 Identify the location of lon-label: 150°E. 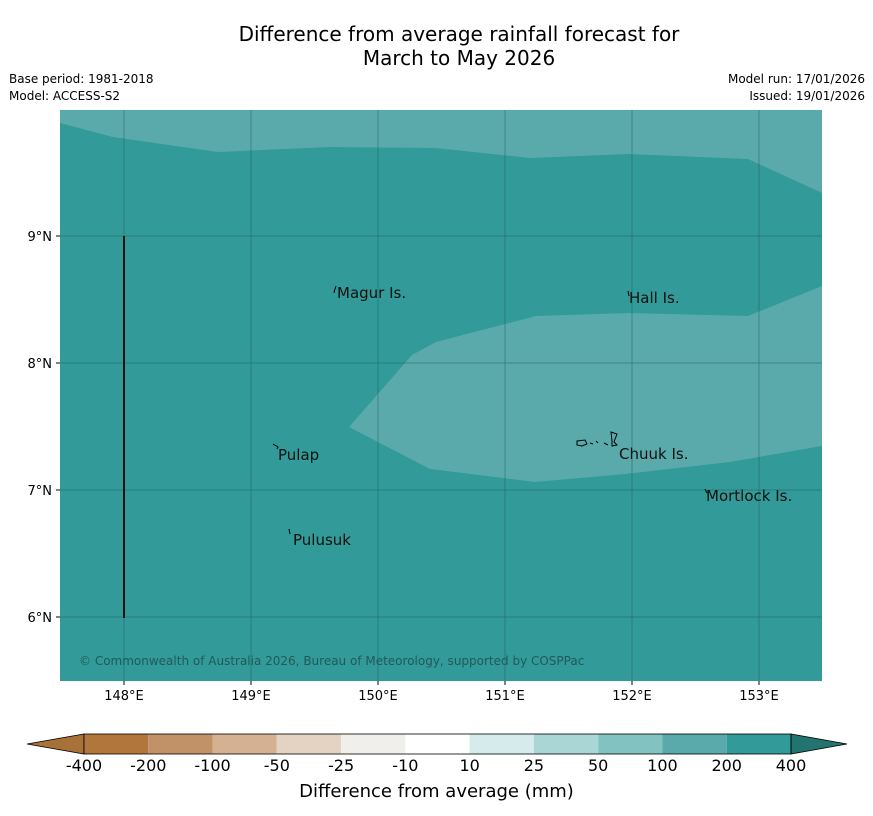
(378, 696).